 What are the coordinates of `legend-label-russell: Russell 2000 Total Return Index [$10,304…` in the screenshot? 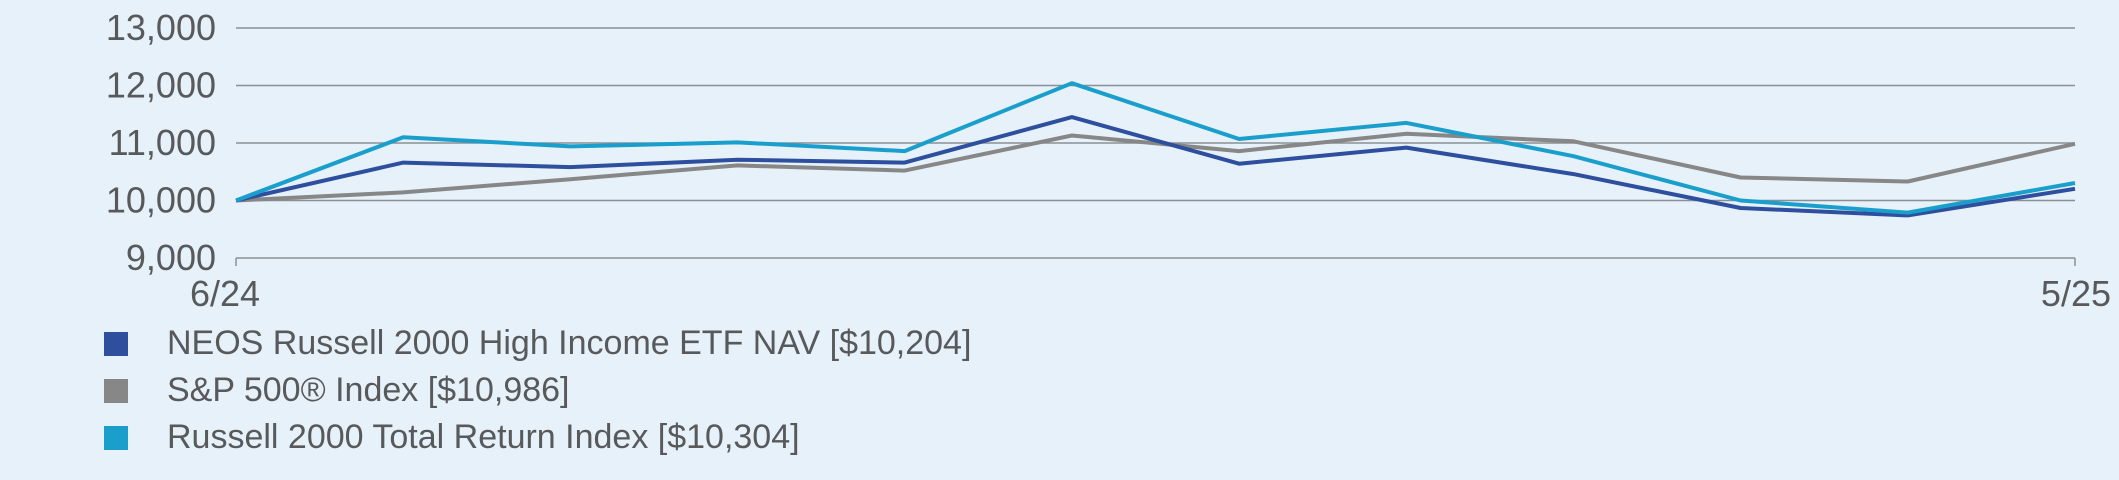 It's located at (483, 437).